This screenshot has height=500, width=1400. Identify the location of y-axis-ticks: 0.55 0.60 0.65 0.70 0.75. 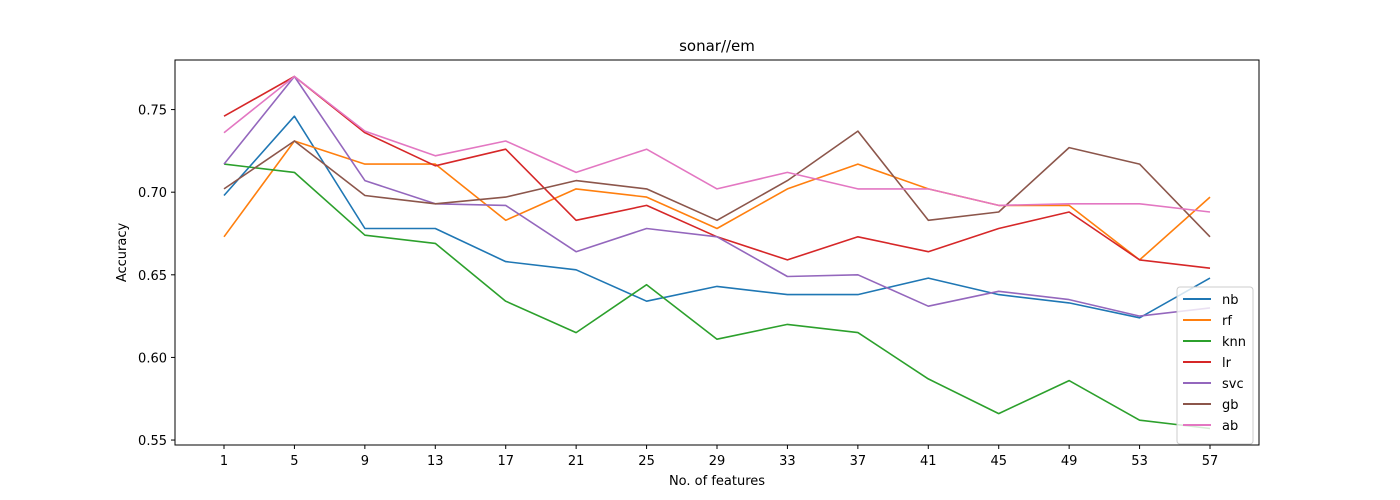
(156, 276).